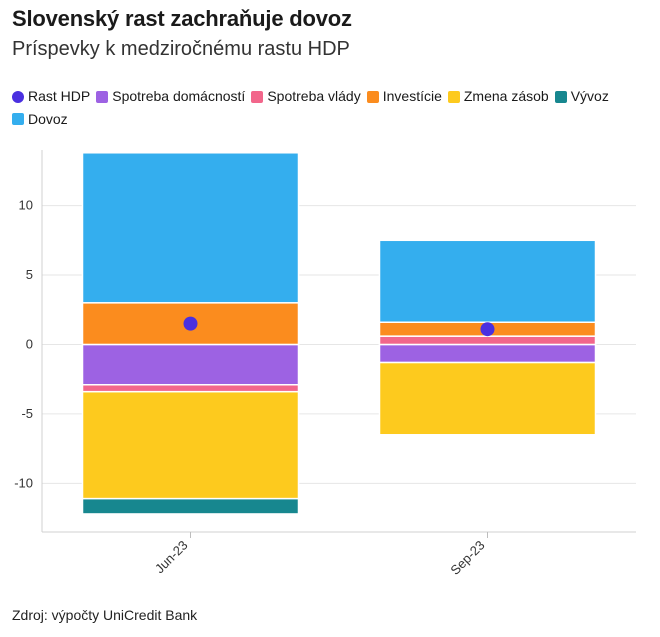 The width and height of the screenshot is (660, 637). What do you see at coordinates (29, 343) in the screenshot?
I see `y-tick-label: 0` at bounding box center [29, 343].